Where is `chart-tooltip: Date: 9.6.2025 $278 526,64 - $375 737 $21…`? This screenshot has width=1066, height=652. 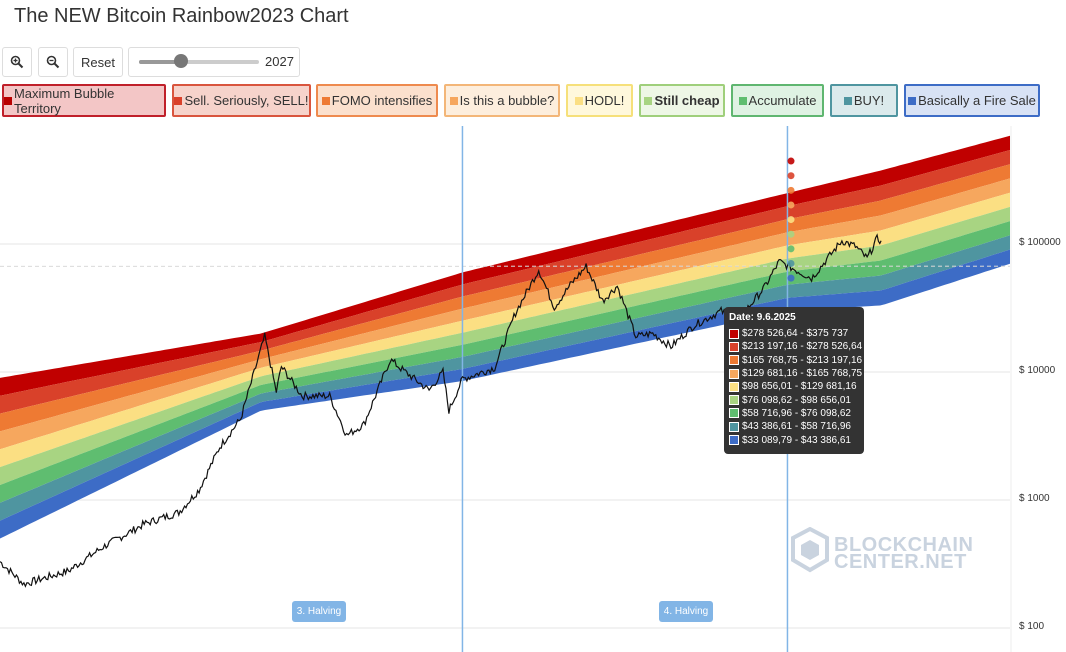 chart-tooltip: Date: 9.6.2025 $278 526,64 - $375 737 $21… is located at coordinates (794, 380).